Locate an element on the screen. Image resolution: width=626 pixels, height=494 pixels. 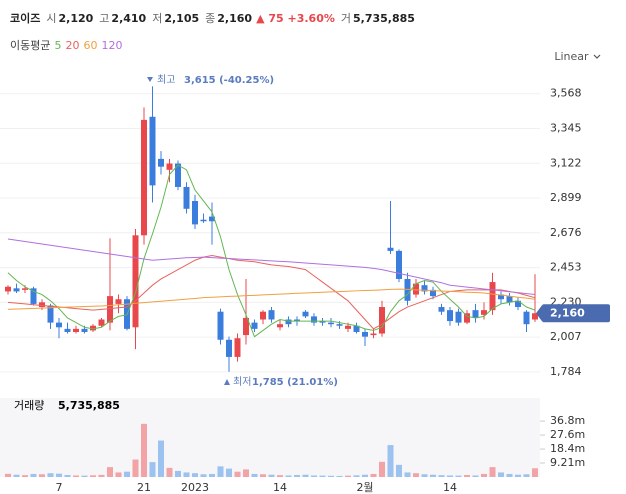
price-tag-pointer is located at coordinates (539, 313).